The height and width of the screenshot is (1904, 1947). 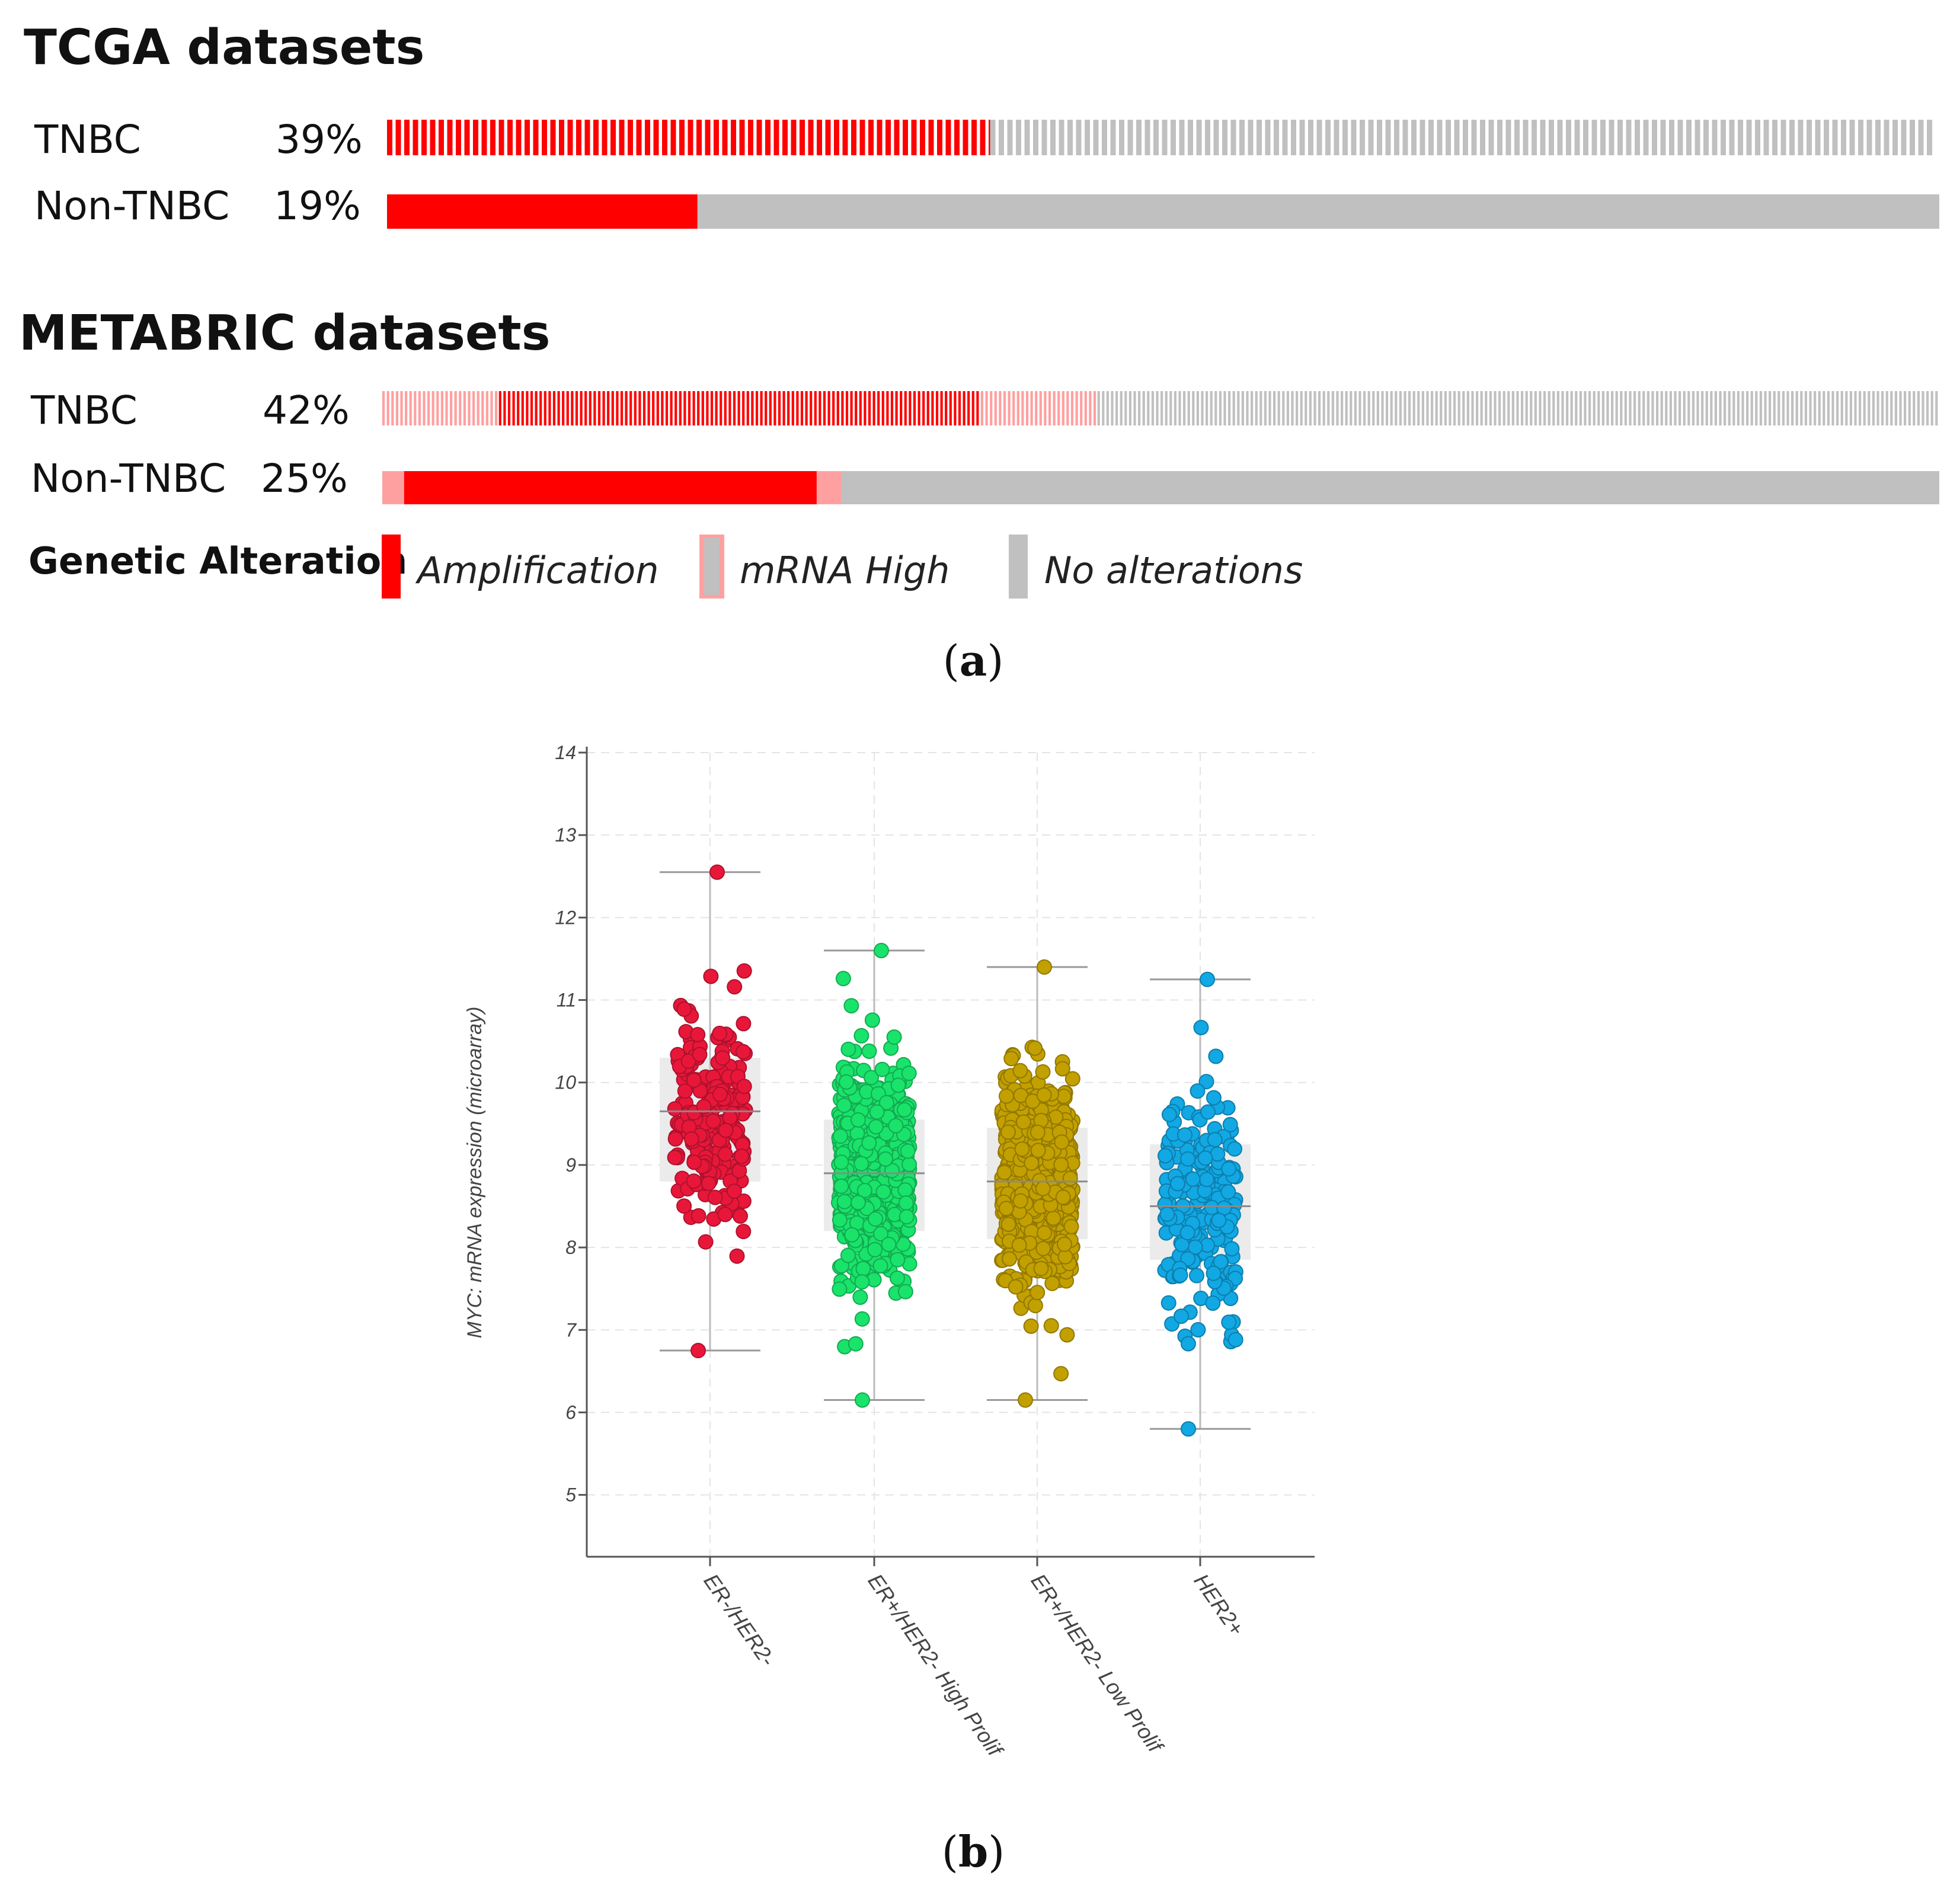 I want to click on y-tick-label: 14, so click(x=565, y=752).